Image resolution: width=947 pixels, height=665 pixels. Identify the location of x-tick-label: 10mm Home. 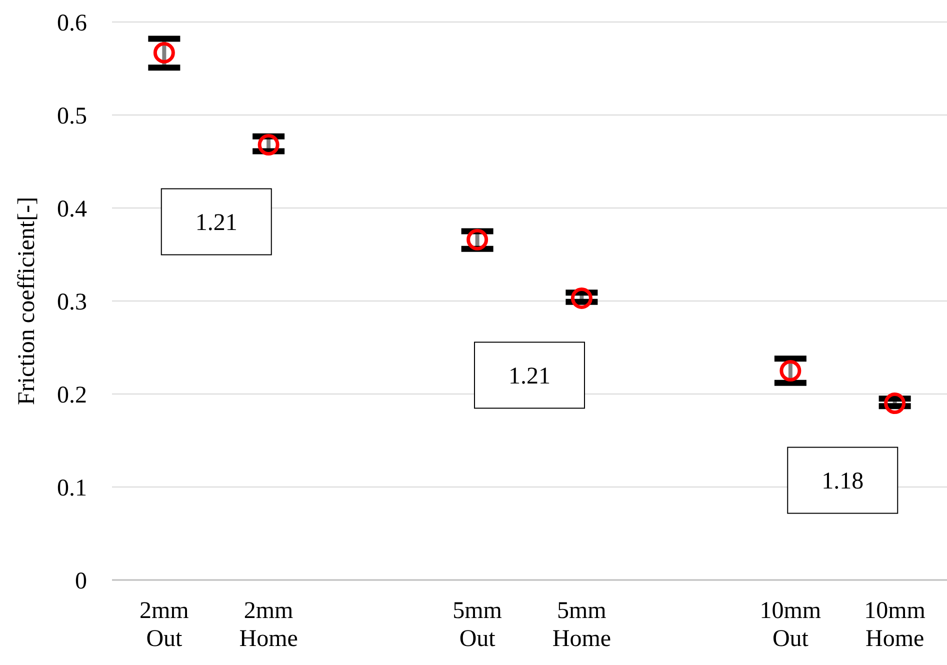
(895, 625).